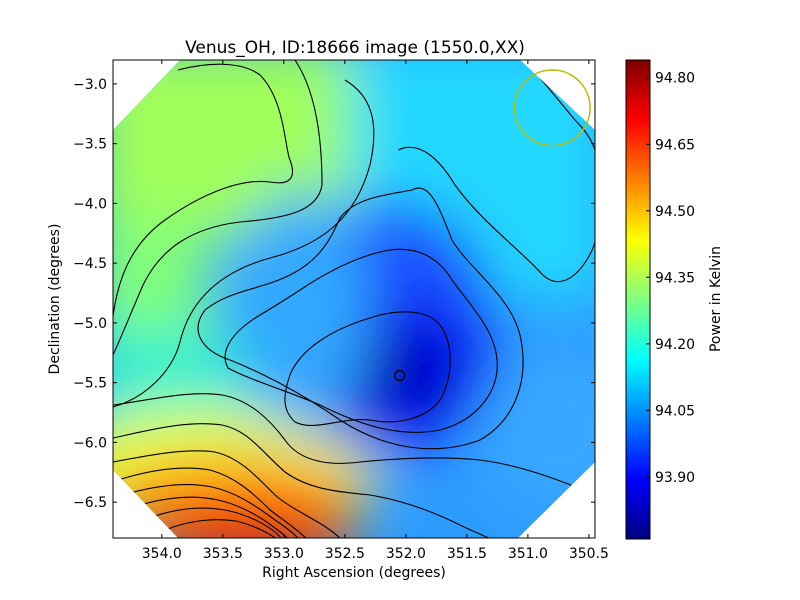 This screenshot has height=600, width=800. What do you see at coordinates (406, 554) in the screenshot?
I see `x-tick-label: 352.0` at bounding box center [406, 554].